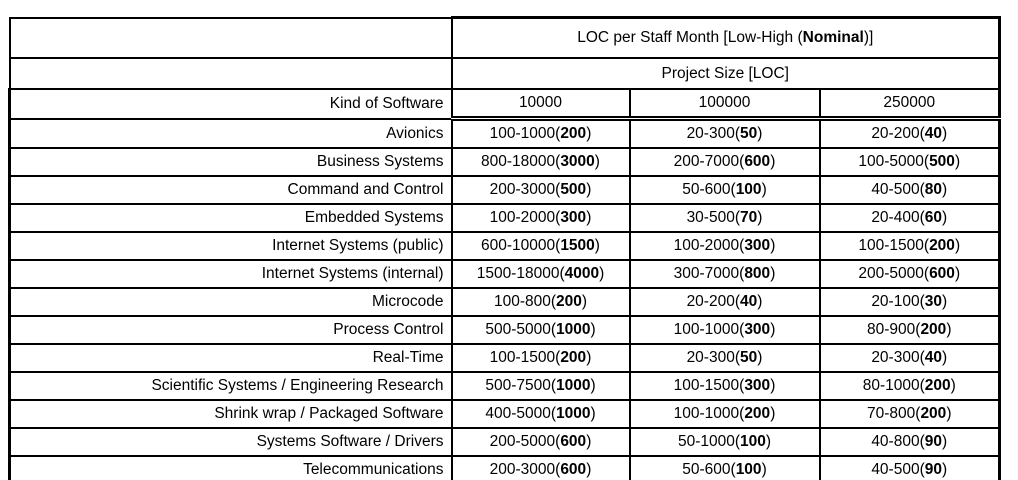 The height and width of the screenshot is (480, 1018). Describe the element at coordinates (525, 218) in the screenshot. I see `loc-range: 100-2000(` at that location.